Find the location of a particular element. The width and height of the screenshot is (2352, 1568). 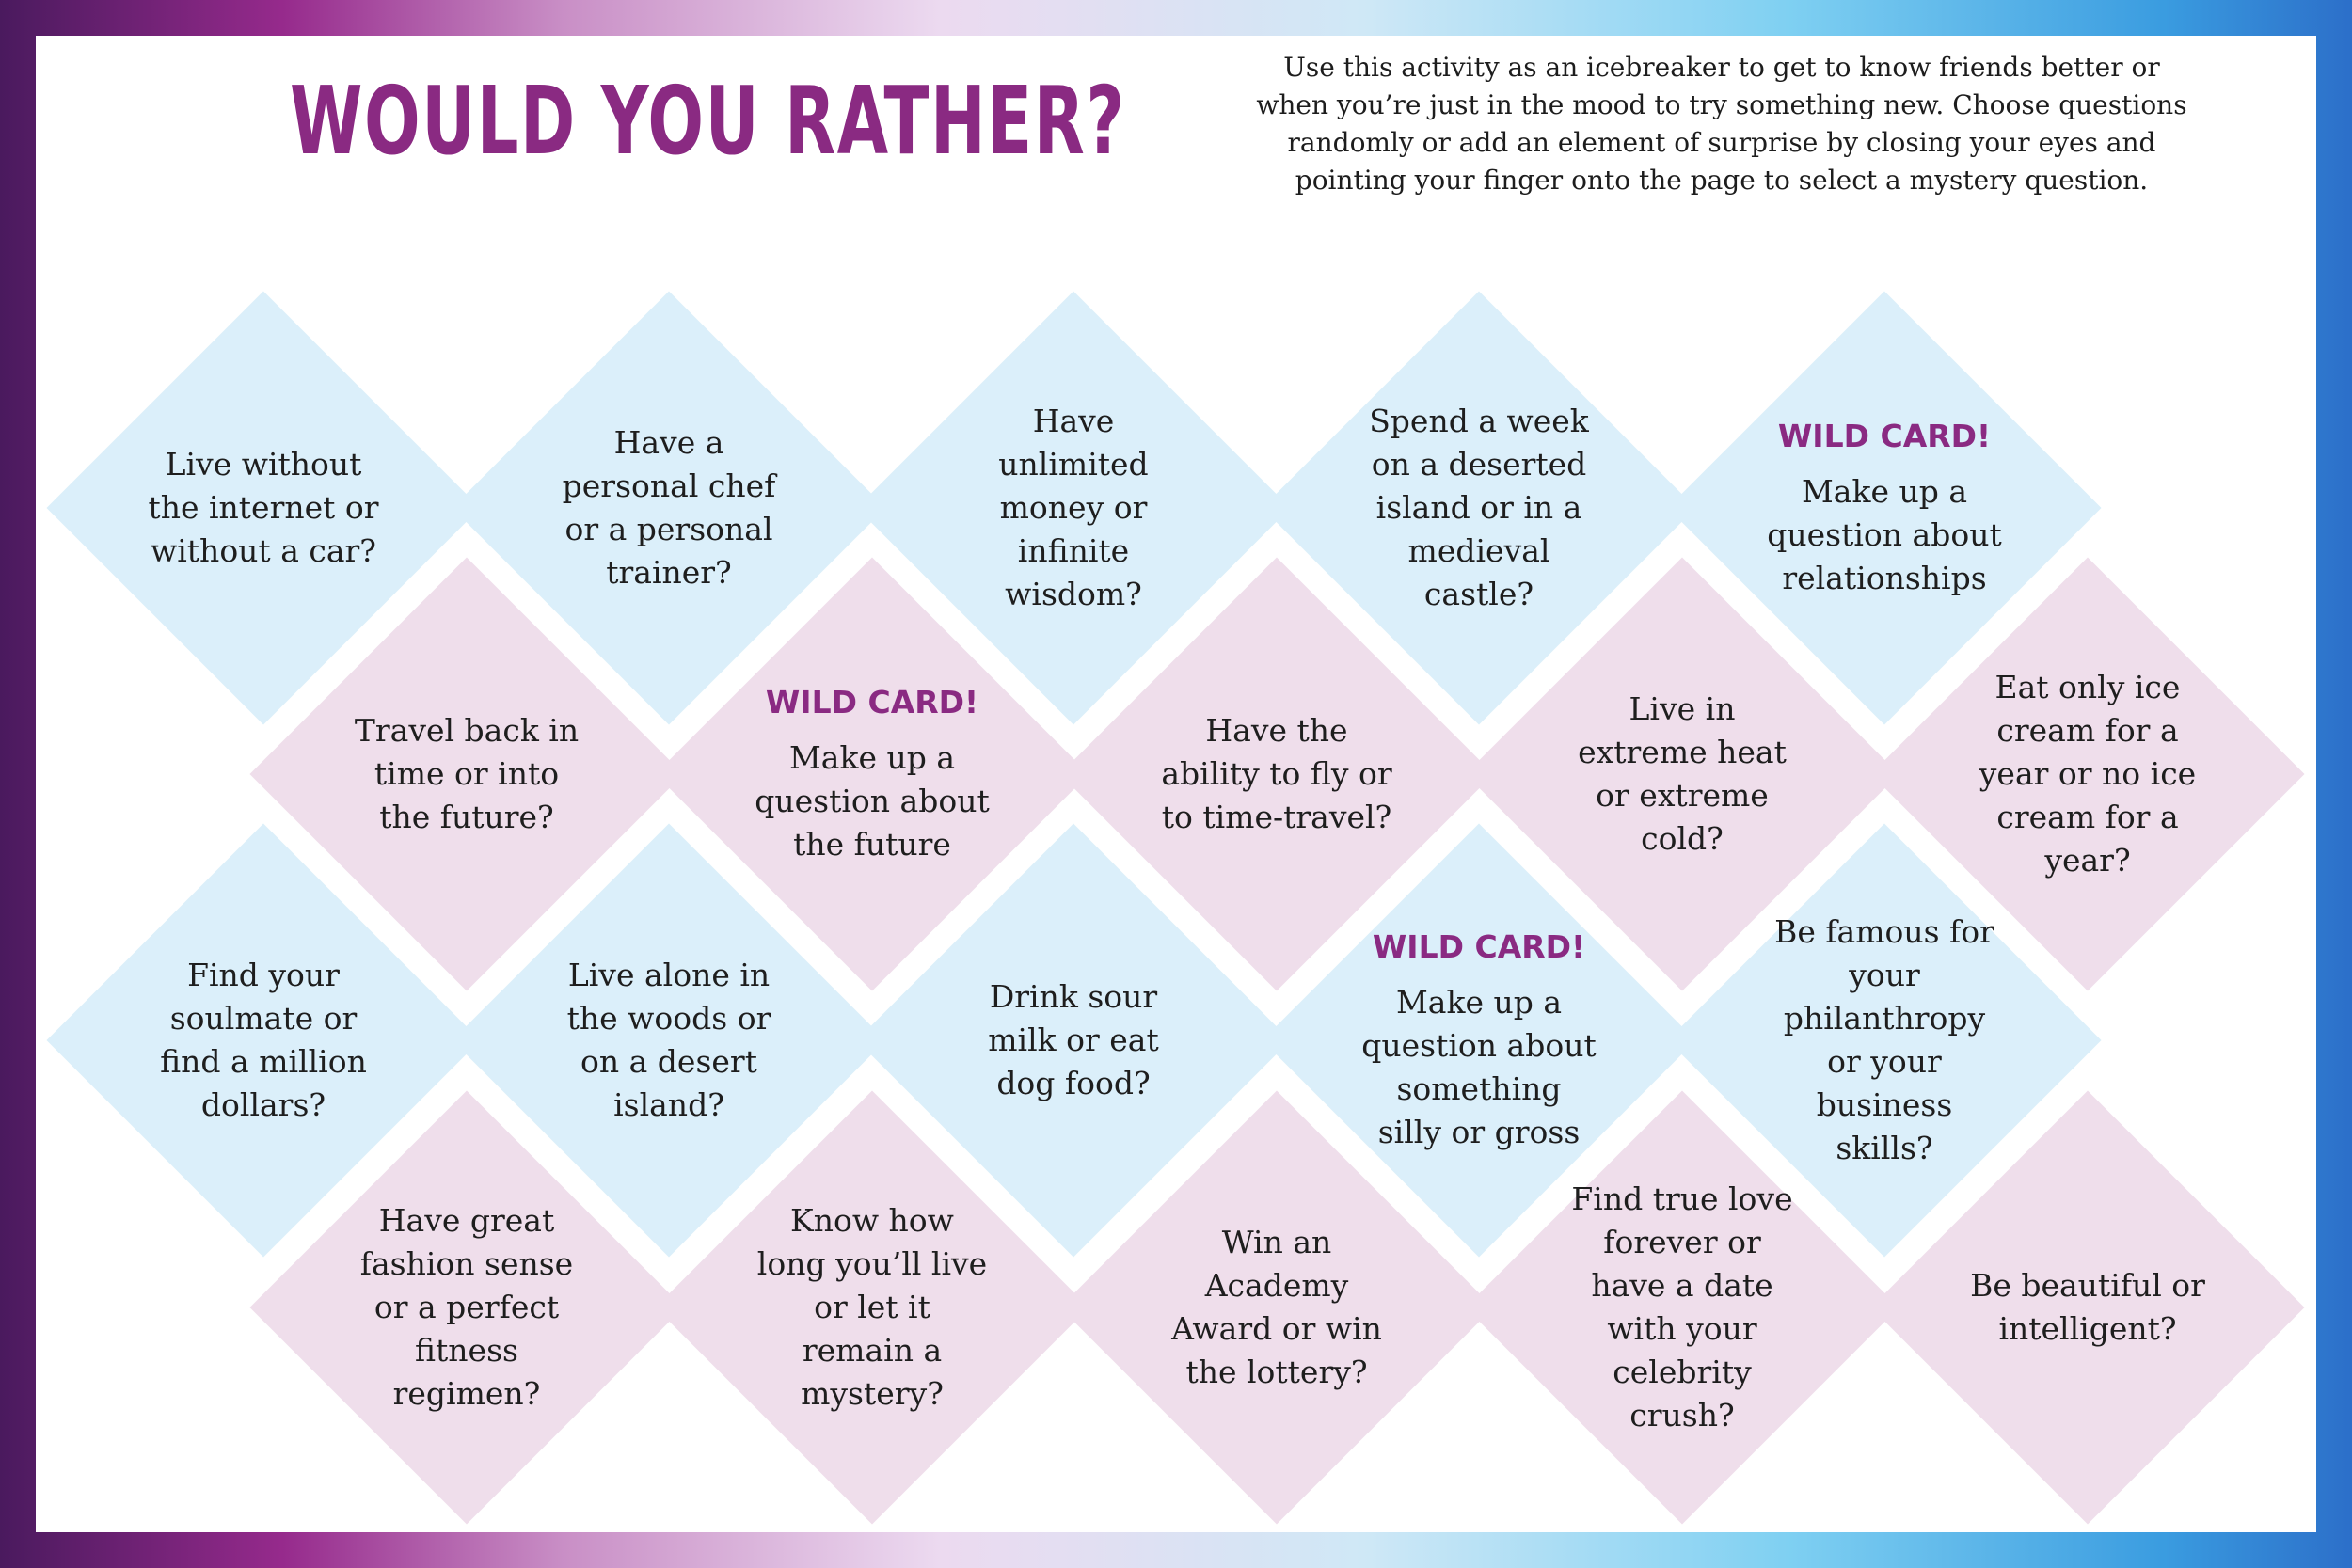

question-text: Be beautiful or intelligent? is located at coordinates (2087, 1307).